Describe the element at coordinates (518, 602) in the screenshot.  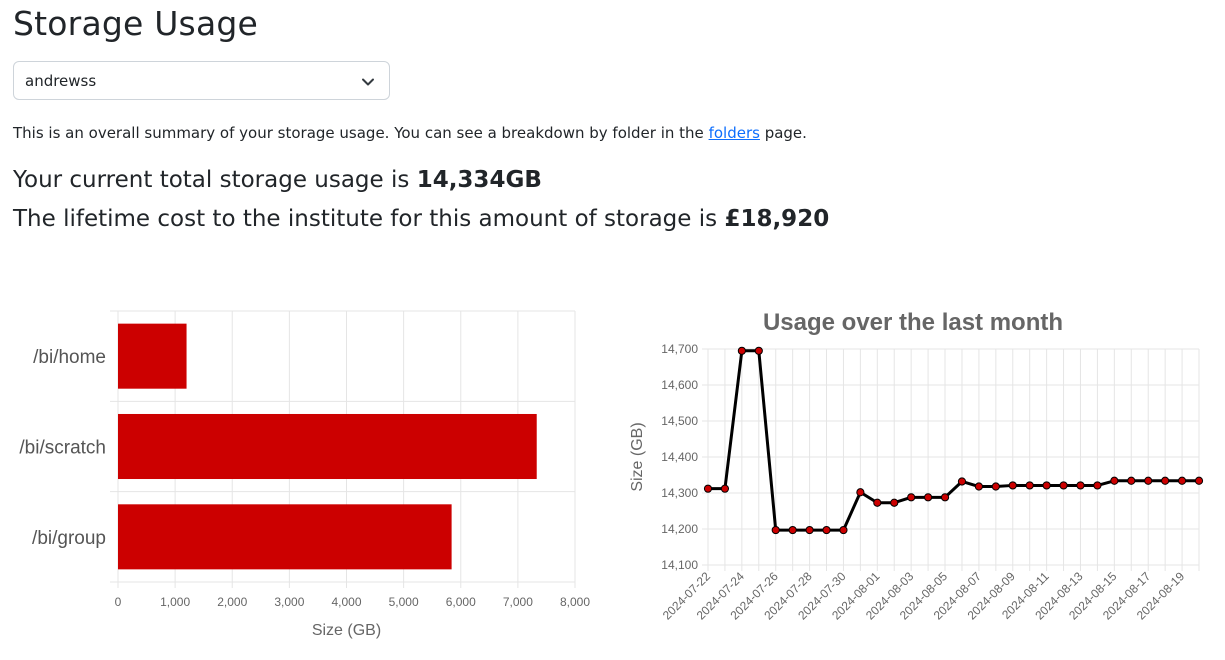
I see `x-tick-label: 7,000` at that location.